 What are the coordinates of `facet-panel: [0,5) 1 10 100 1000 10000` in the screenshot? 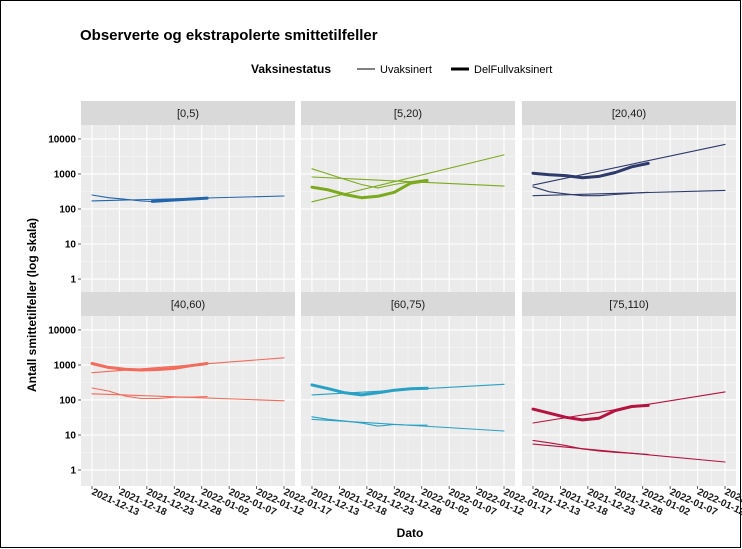 It's located at (171, 198).